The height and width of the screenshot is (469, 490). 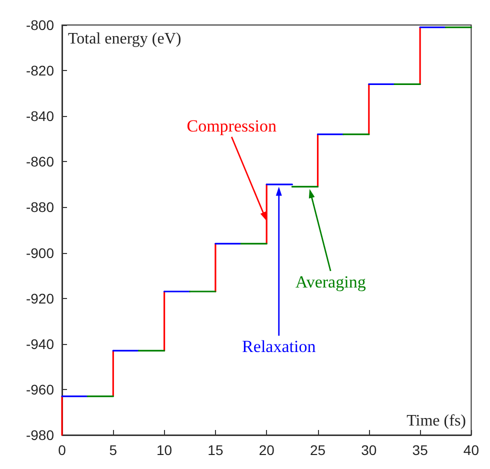 What do you see at coordinates (113, 450) in the screenshot?
I see `x-tick-label: 5` at bounding box center [113, 450].